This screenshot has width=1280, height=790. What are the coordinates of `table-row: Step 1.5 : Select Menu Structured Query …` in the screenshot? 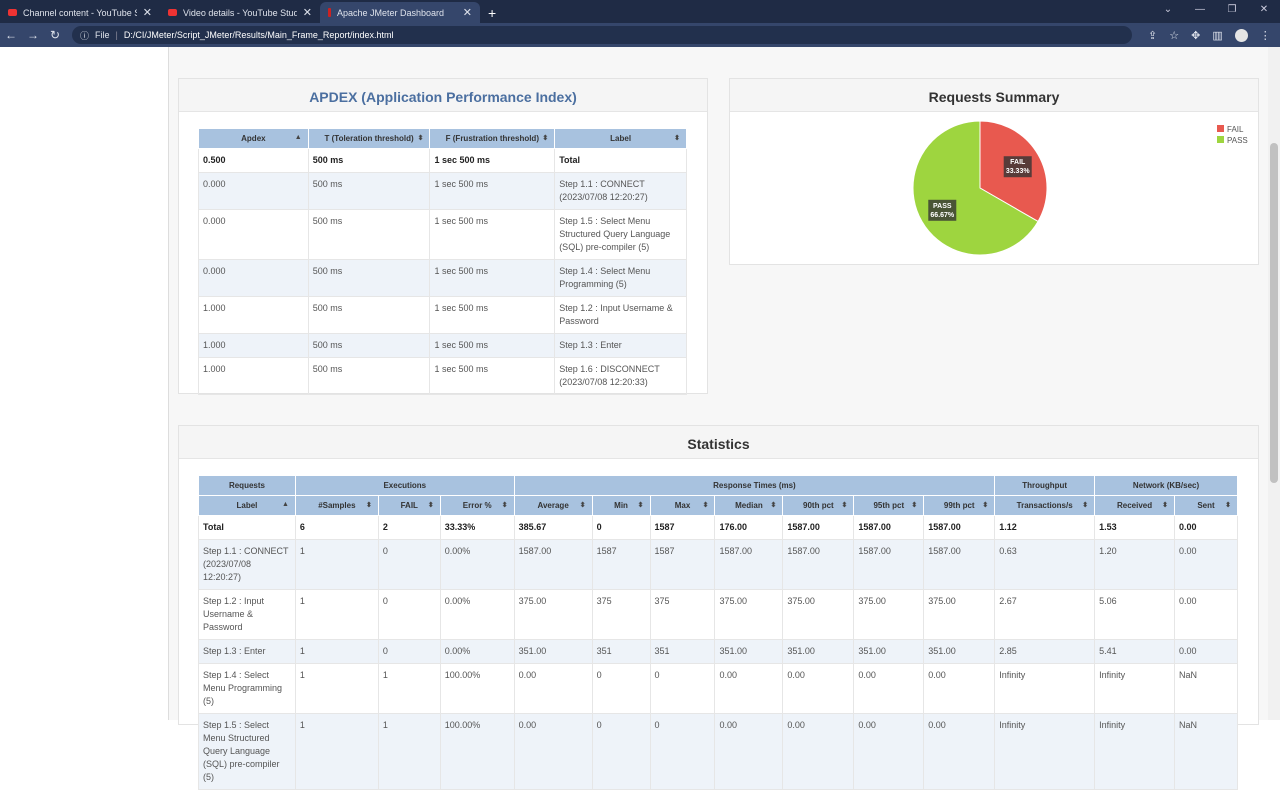 It's located at (718, 751).